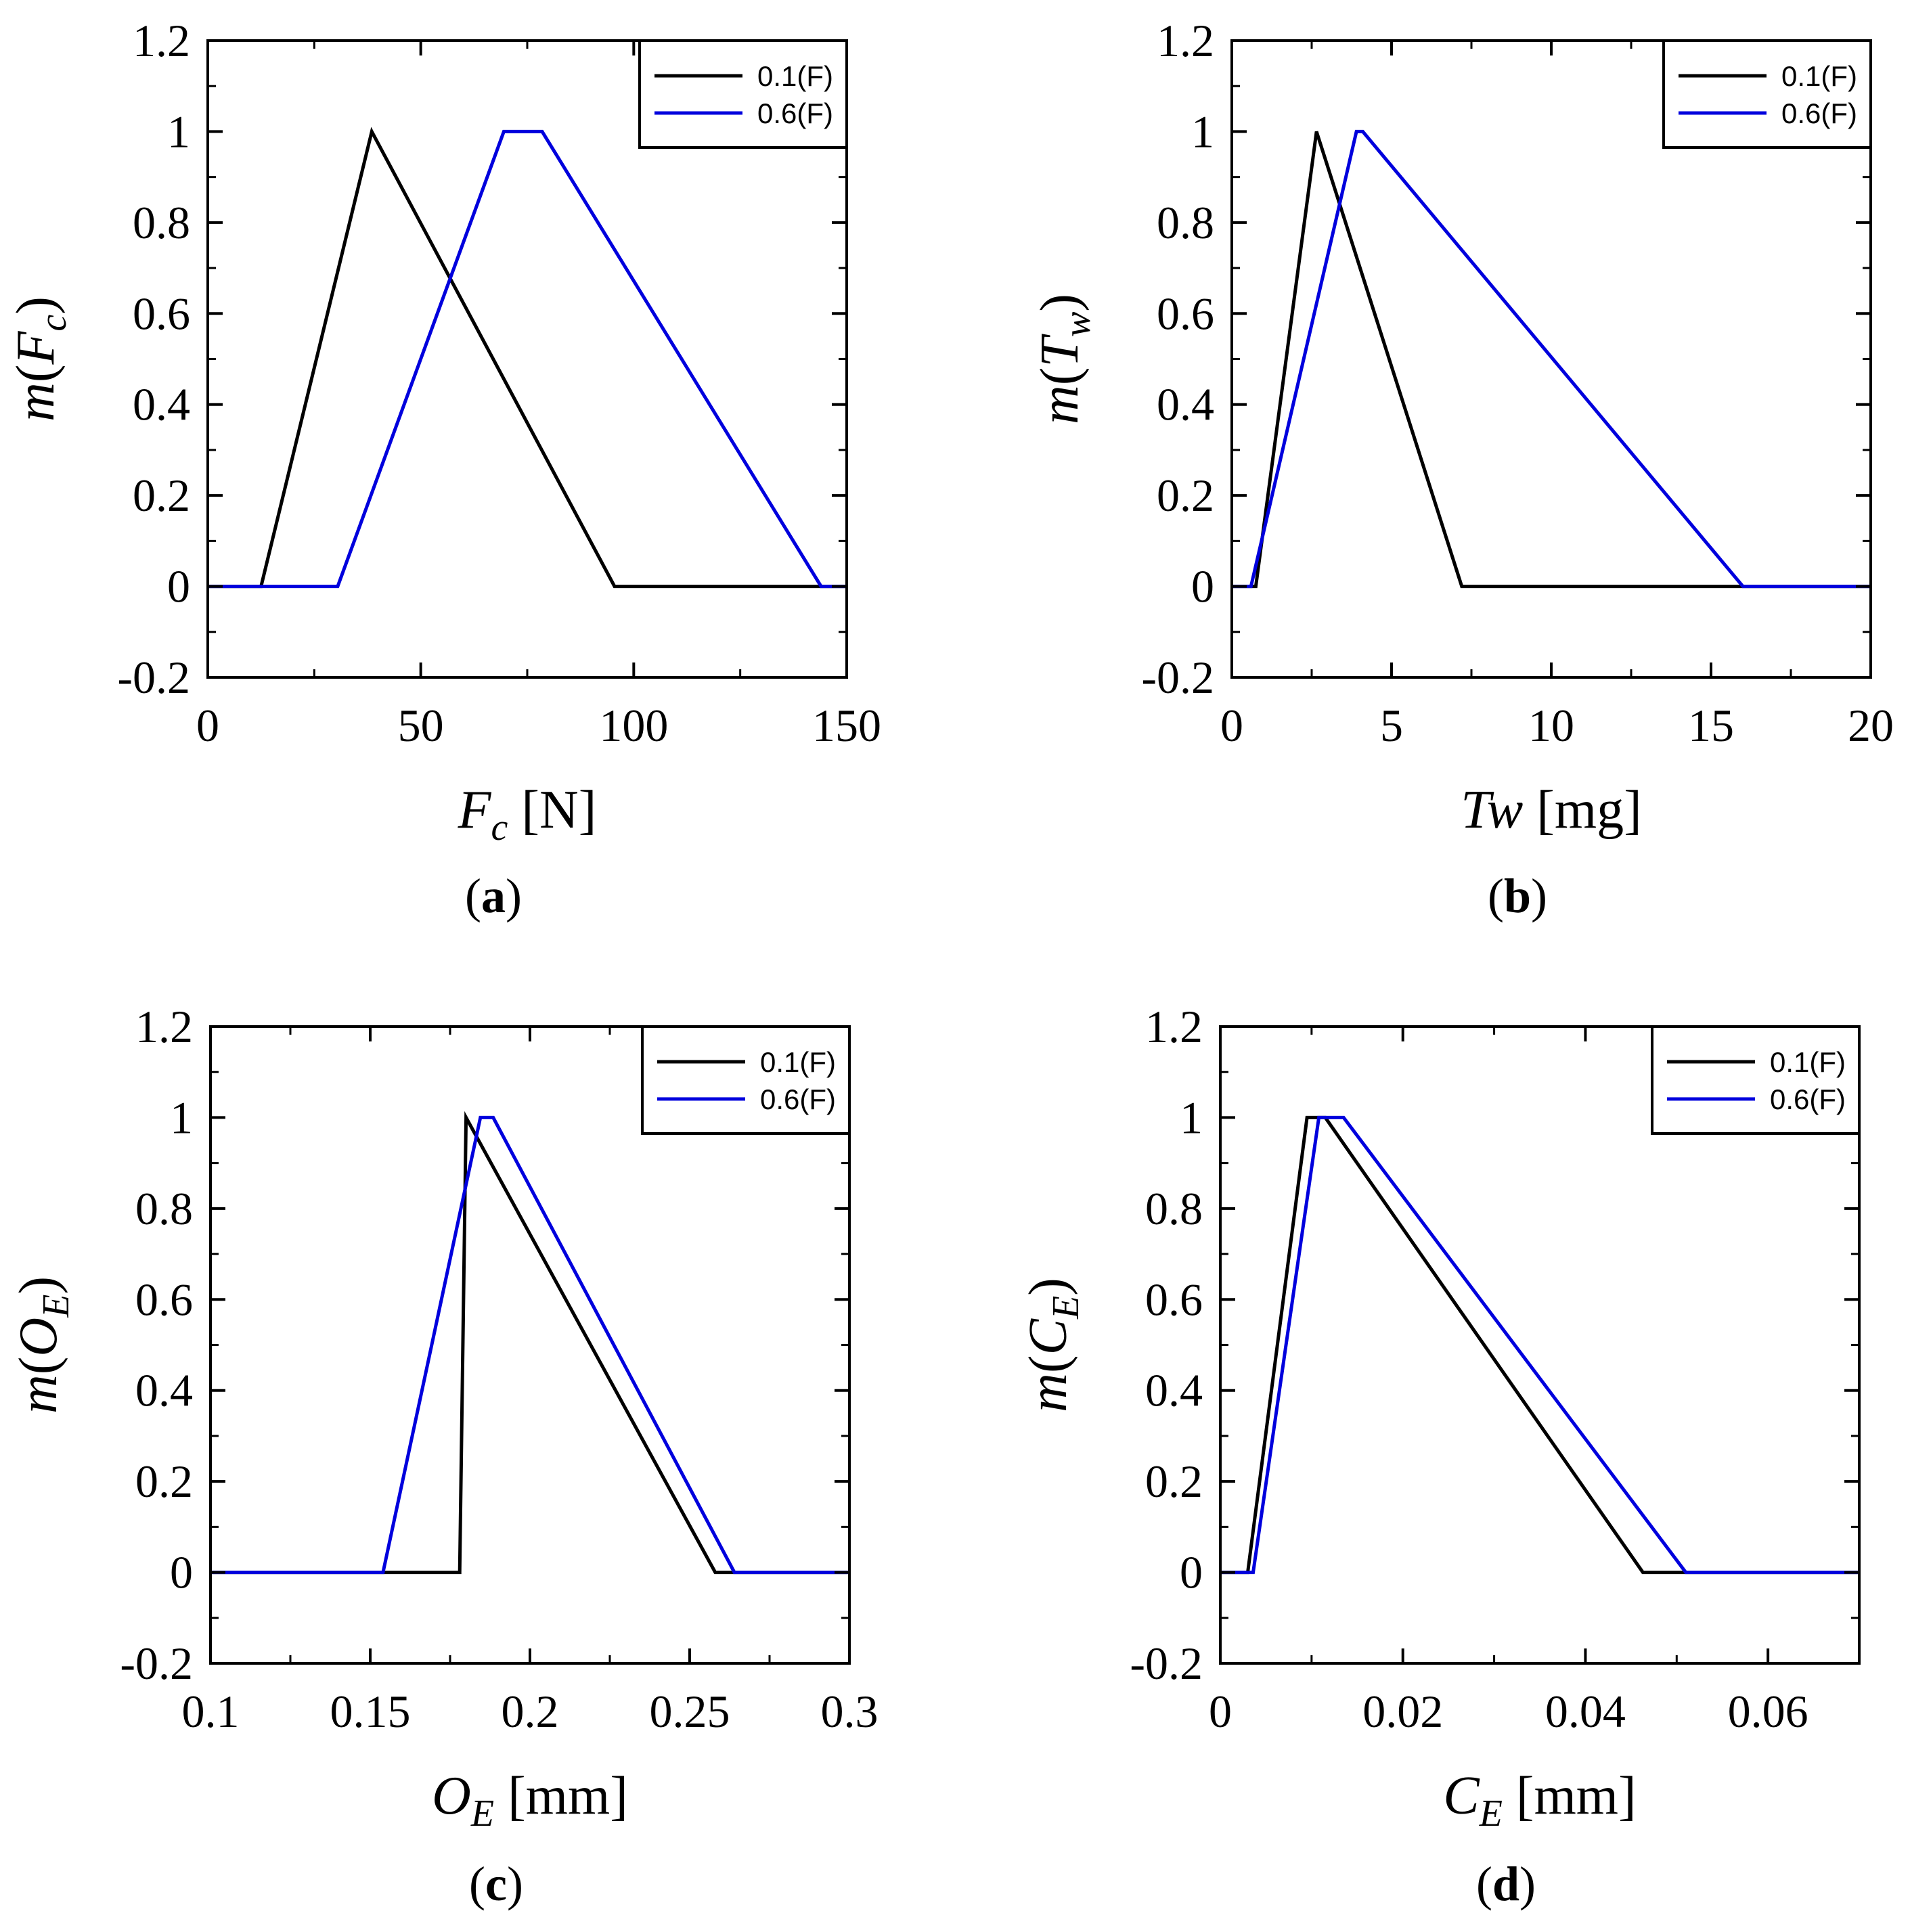  I want to click on y-axis-label: m(CE), so click(1053, 1345).